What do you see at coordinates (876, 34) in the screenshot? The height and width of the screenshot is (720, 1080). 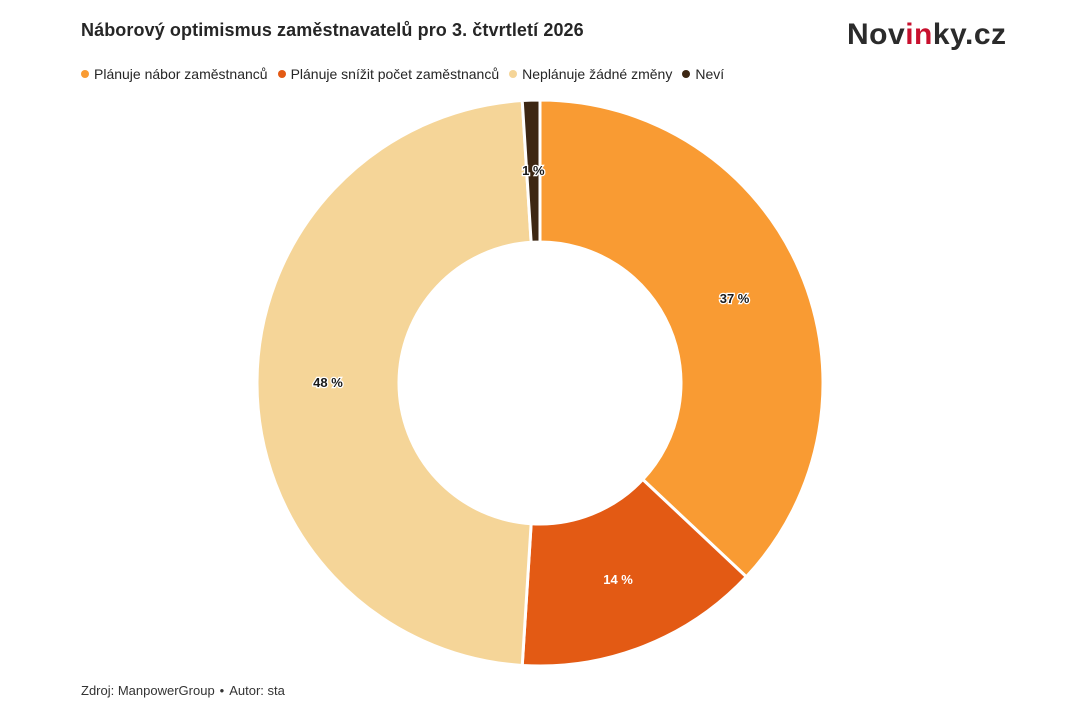 I see `logo-prefix: Nov` at bounding box center [876, 34].